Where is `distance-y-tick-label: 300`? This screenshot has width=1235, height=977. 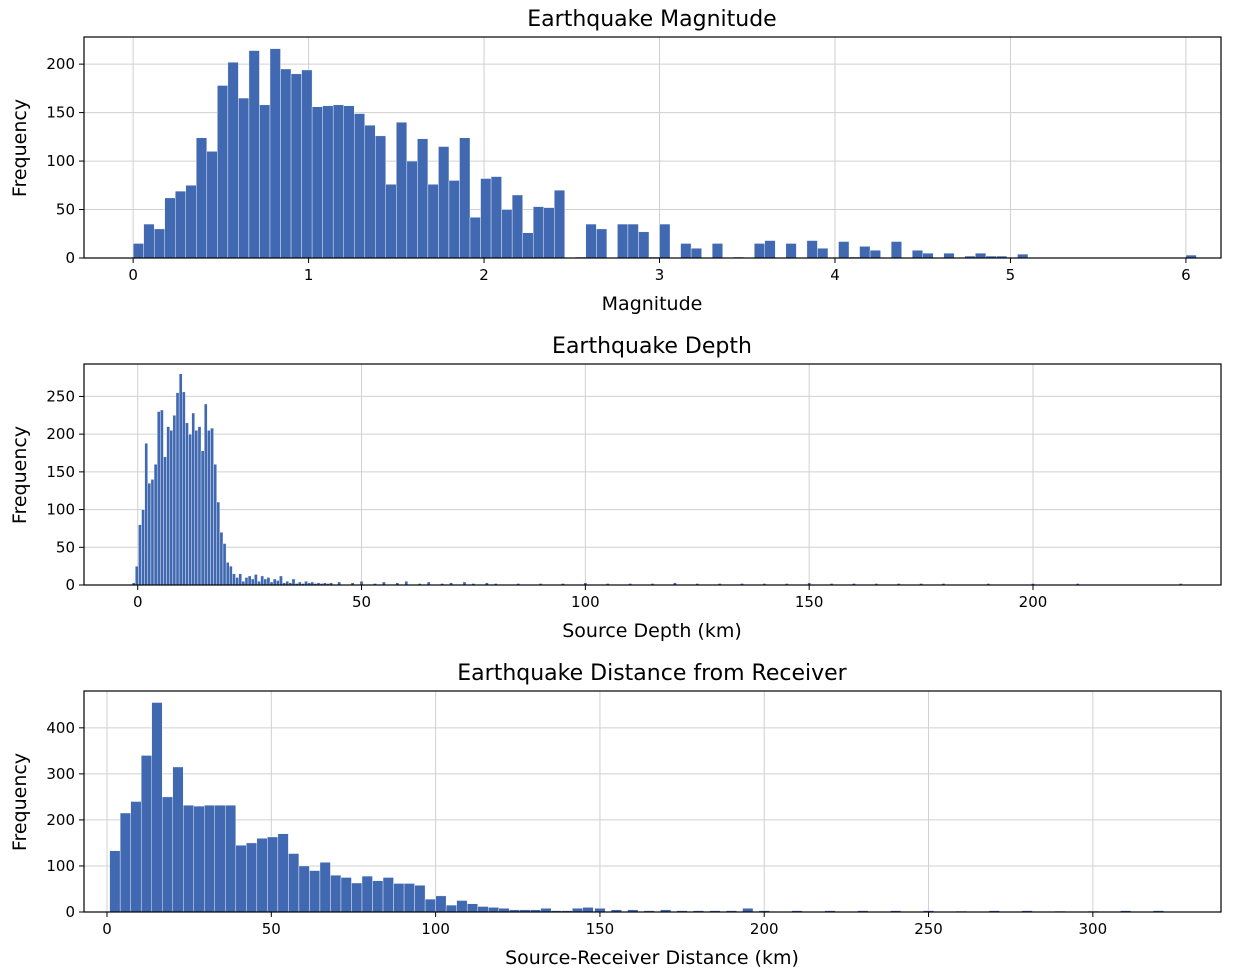 distance-y-tick-label: 300 is located at coordinates (60, 774).